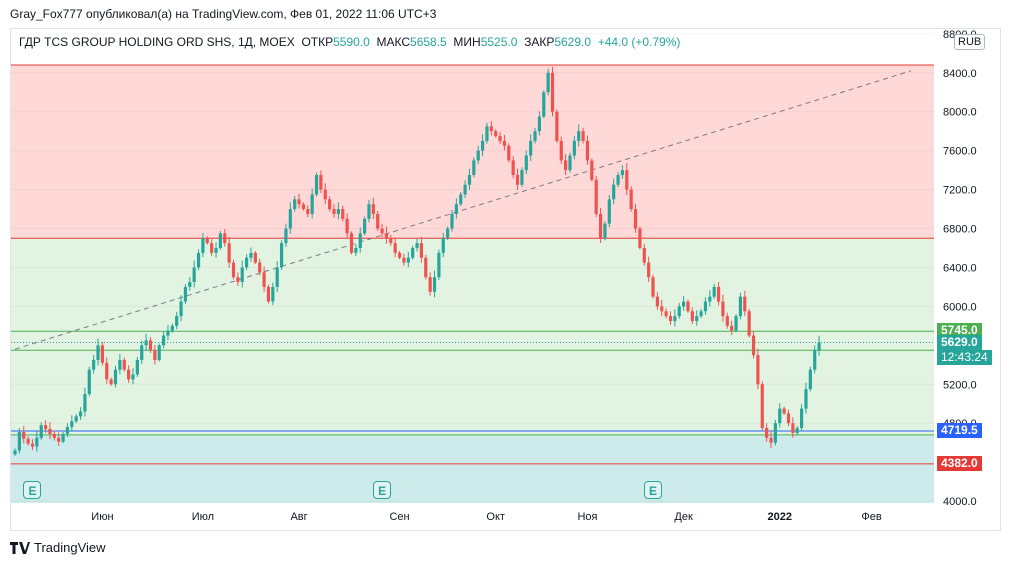  Describe the element at coordinates (960, 307) in the screenshot. I see `y-tick-label: 6000.0` at that location.